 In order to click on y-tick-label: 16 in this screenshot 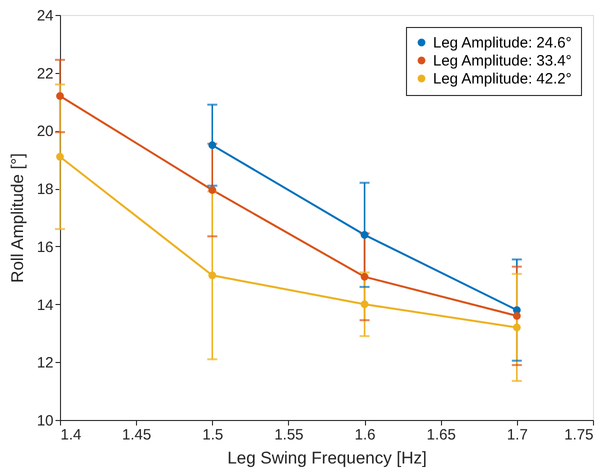, I will do `click(45, 247)`.